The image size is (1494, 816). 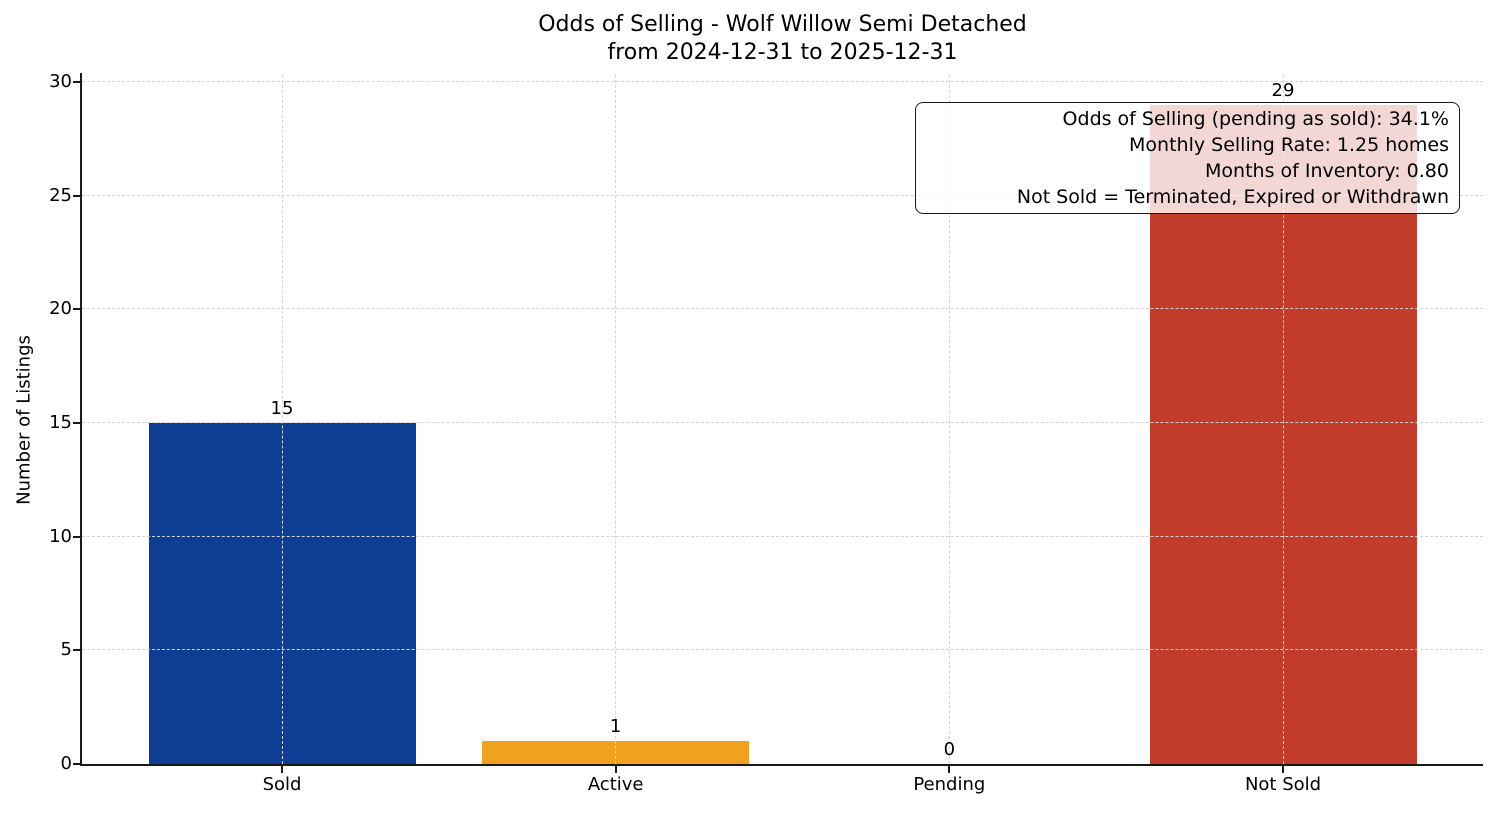 I want to click on y-tick-label-15: 15, so click(x=60, y=422).